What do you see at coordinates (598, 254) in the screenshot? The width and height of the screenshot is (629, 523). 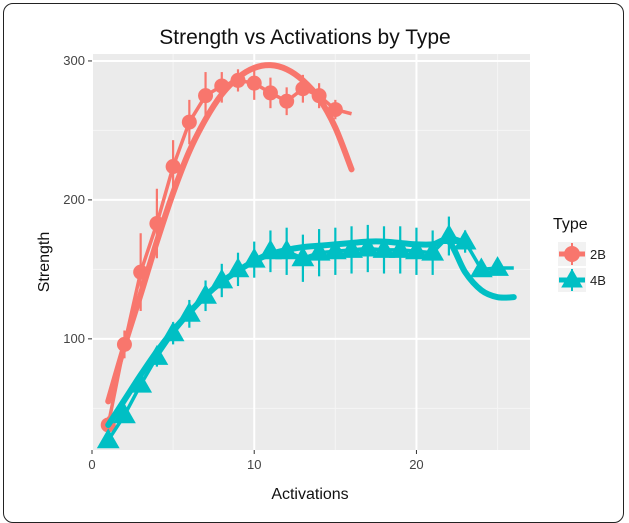 I see `legend-label-2B: 2B` at bounding box center [598, 254].